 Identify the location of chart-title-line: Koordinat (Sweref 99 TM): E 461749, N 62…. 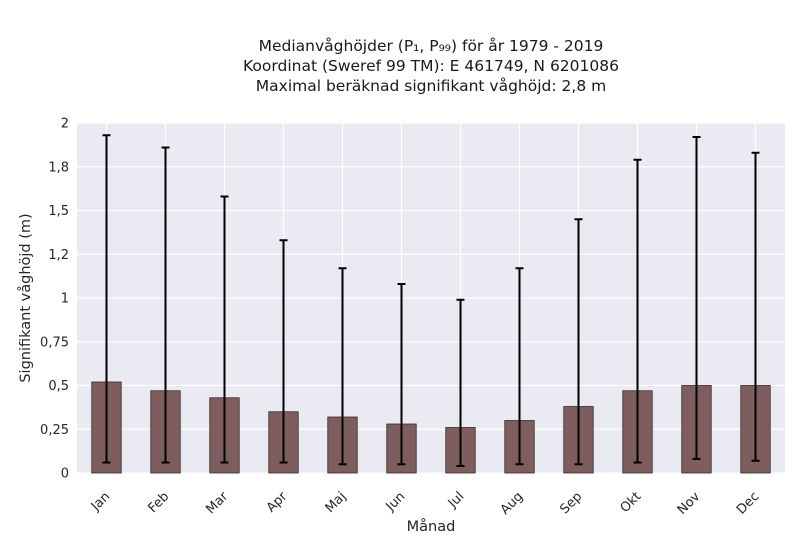
(431, 66).